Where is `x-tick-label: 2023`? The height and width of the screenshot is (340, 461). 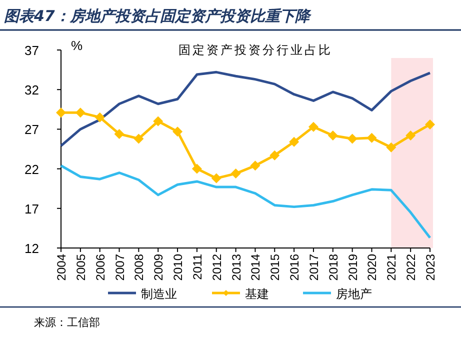 x-tick-label: 2023 is located at coordinates (431, 267).